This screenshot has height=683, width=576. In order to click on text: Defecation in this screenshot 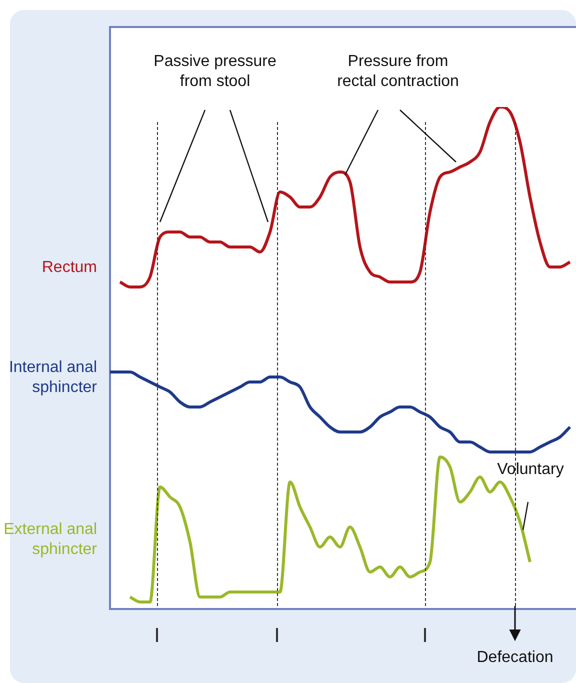, I will do `click(515, 658)`.